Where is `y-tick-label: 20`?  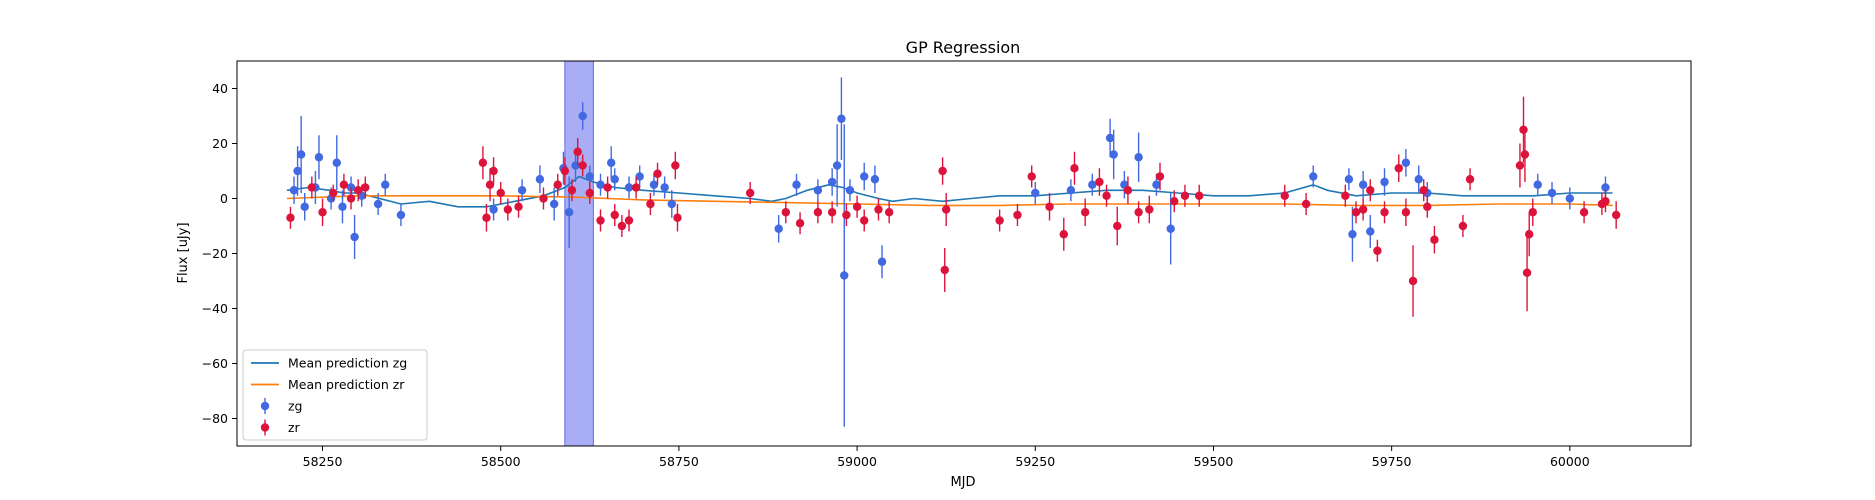 y-tick-label: 20 is located at coordinates (220, 143).